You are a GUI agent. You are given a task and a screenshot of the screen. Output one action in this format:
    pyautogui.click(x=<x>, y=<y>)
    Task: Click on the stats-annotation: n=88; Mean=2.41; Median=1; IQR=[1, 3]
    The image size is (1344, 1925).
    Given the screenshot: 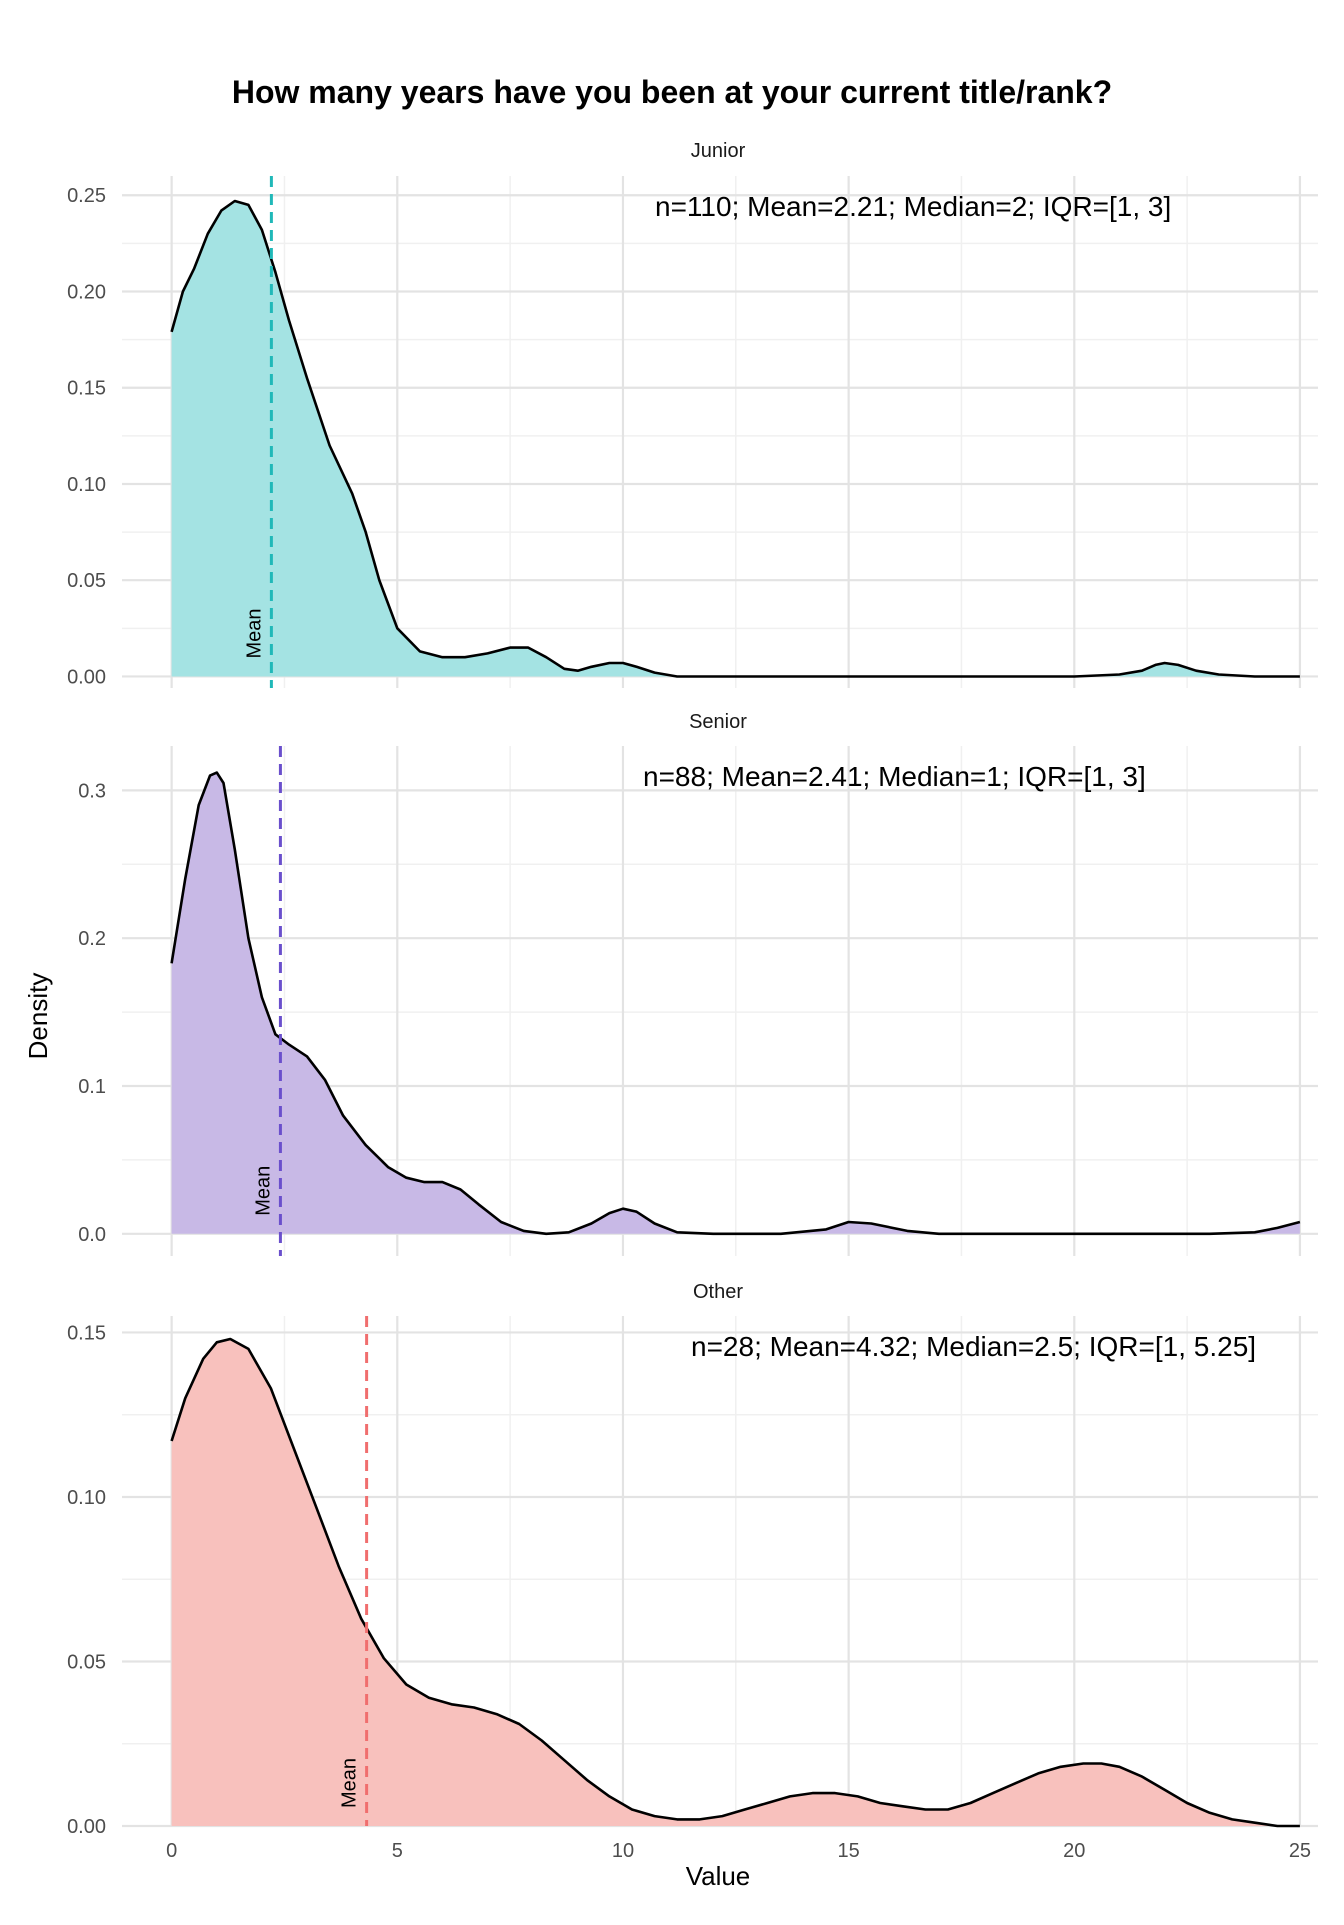 What is the action you would take?
    pyautogui.click(x=894, y=776)
    